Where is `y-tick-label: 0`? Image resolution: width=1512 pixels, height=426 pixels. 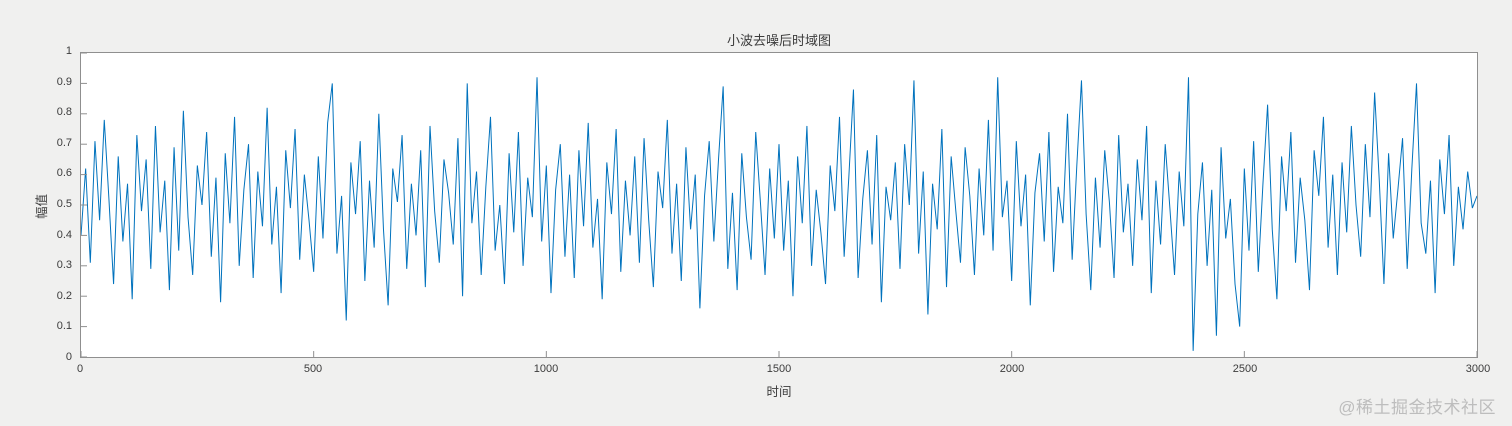
y-tick-label: 0 is located at coordinates (68, 357).